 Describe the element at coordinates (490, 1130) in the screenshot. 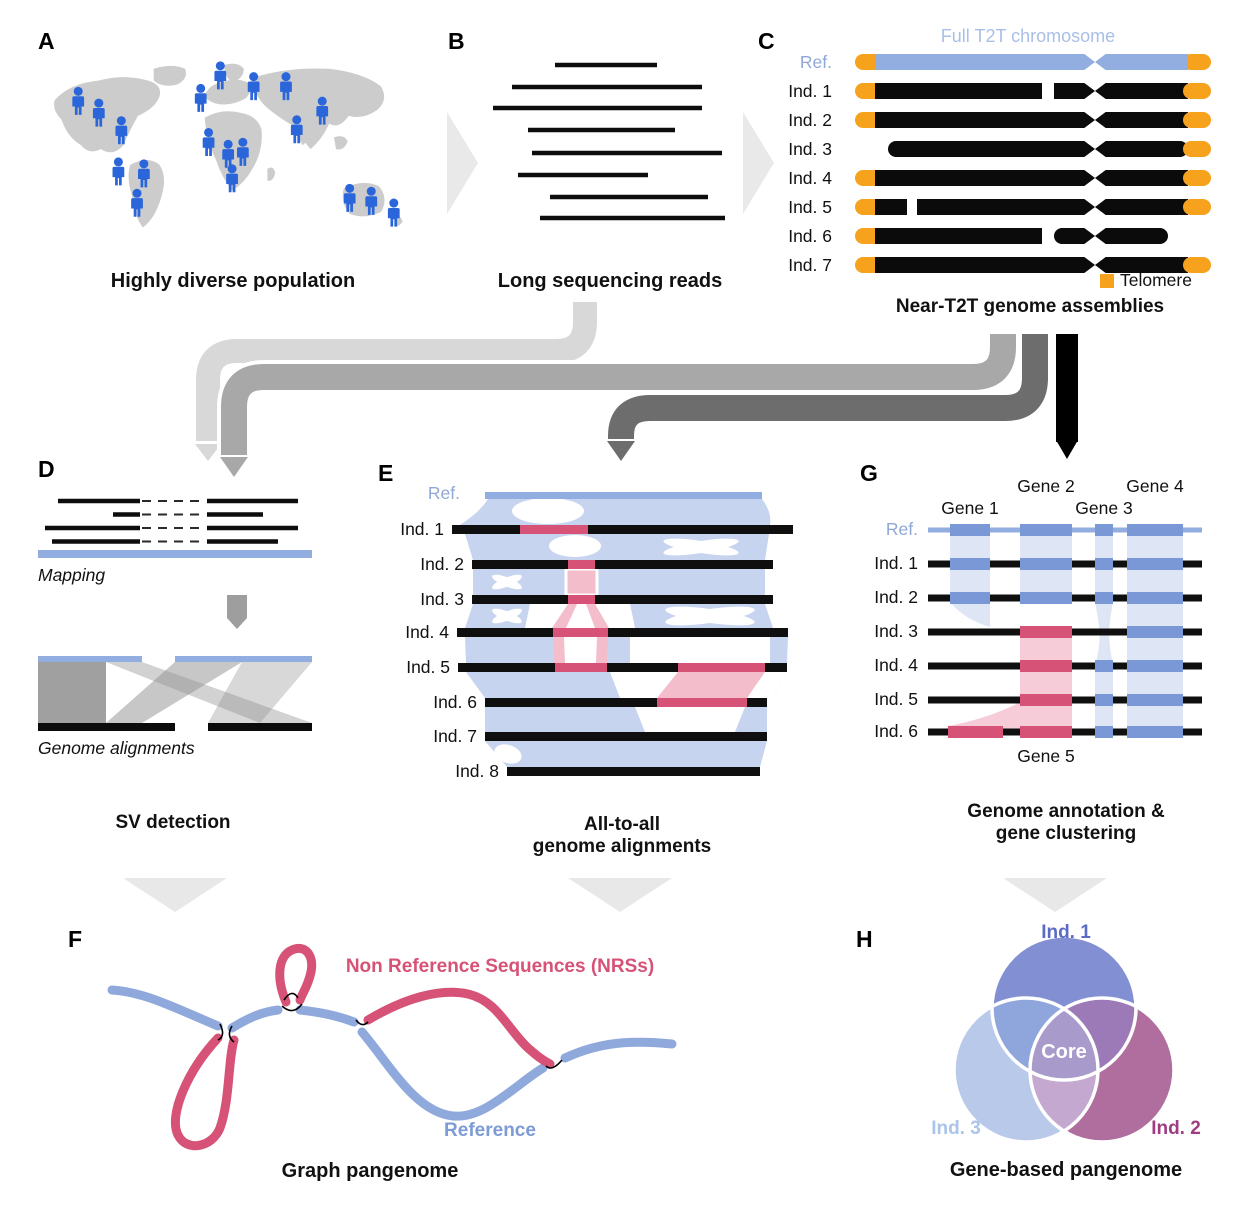

I see `reference-label: Reference` at that location.